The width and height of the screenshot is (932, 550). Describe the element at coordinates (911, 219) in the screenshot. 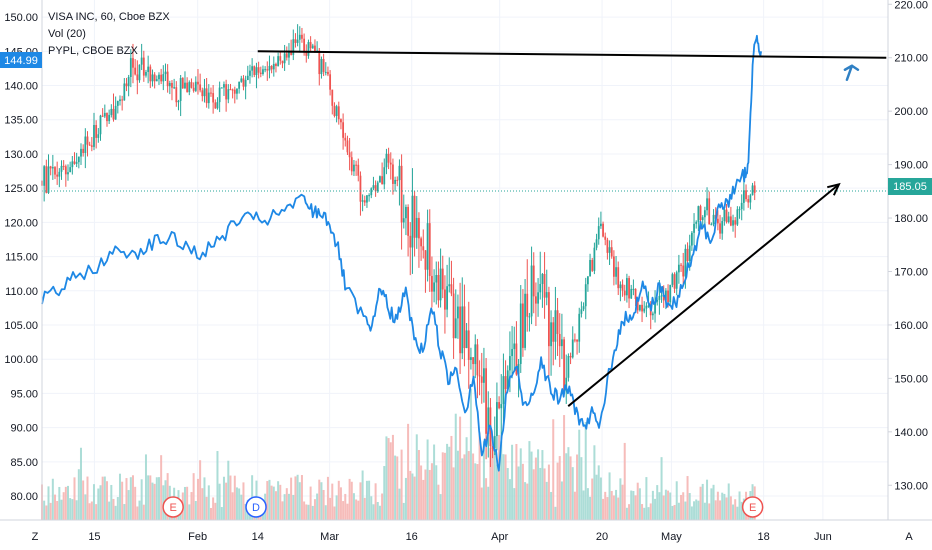

I see `right-axis-tick-label: 180.00` at that location.